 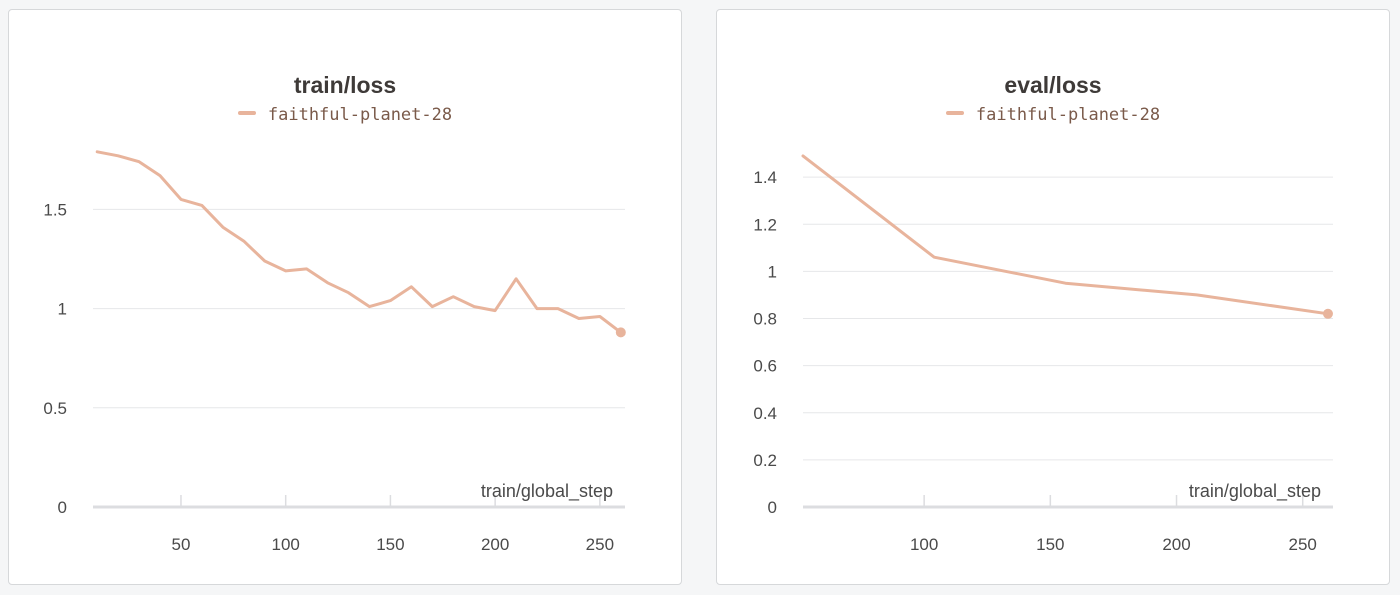 I want to click on y-tick-label: 1.5, so click(x=55, y=209).